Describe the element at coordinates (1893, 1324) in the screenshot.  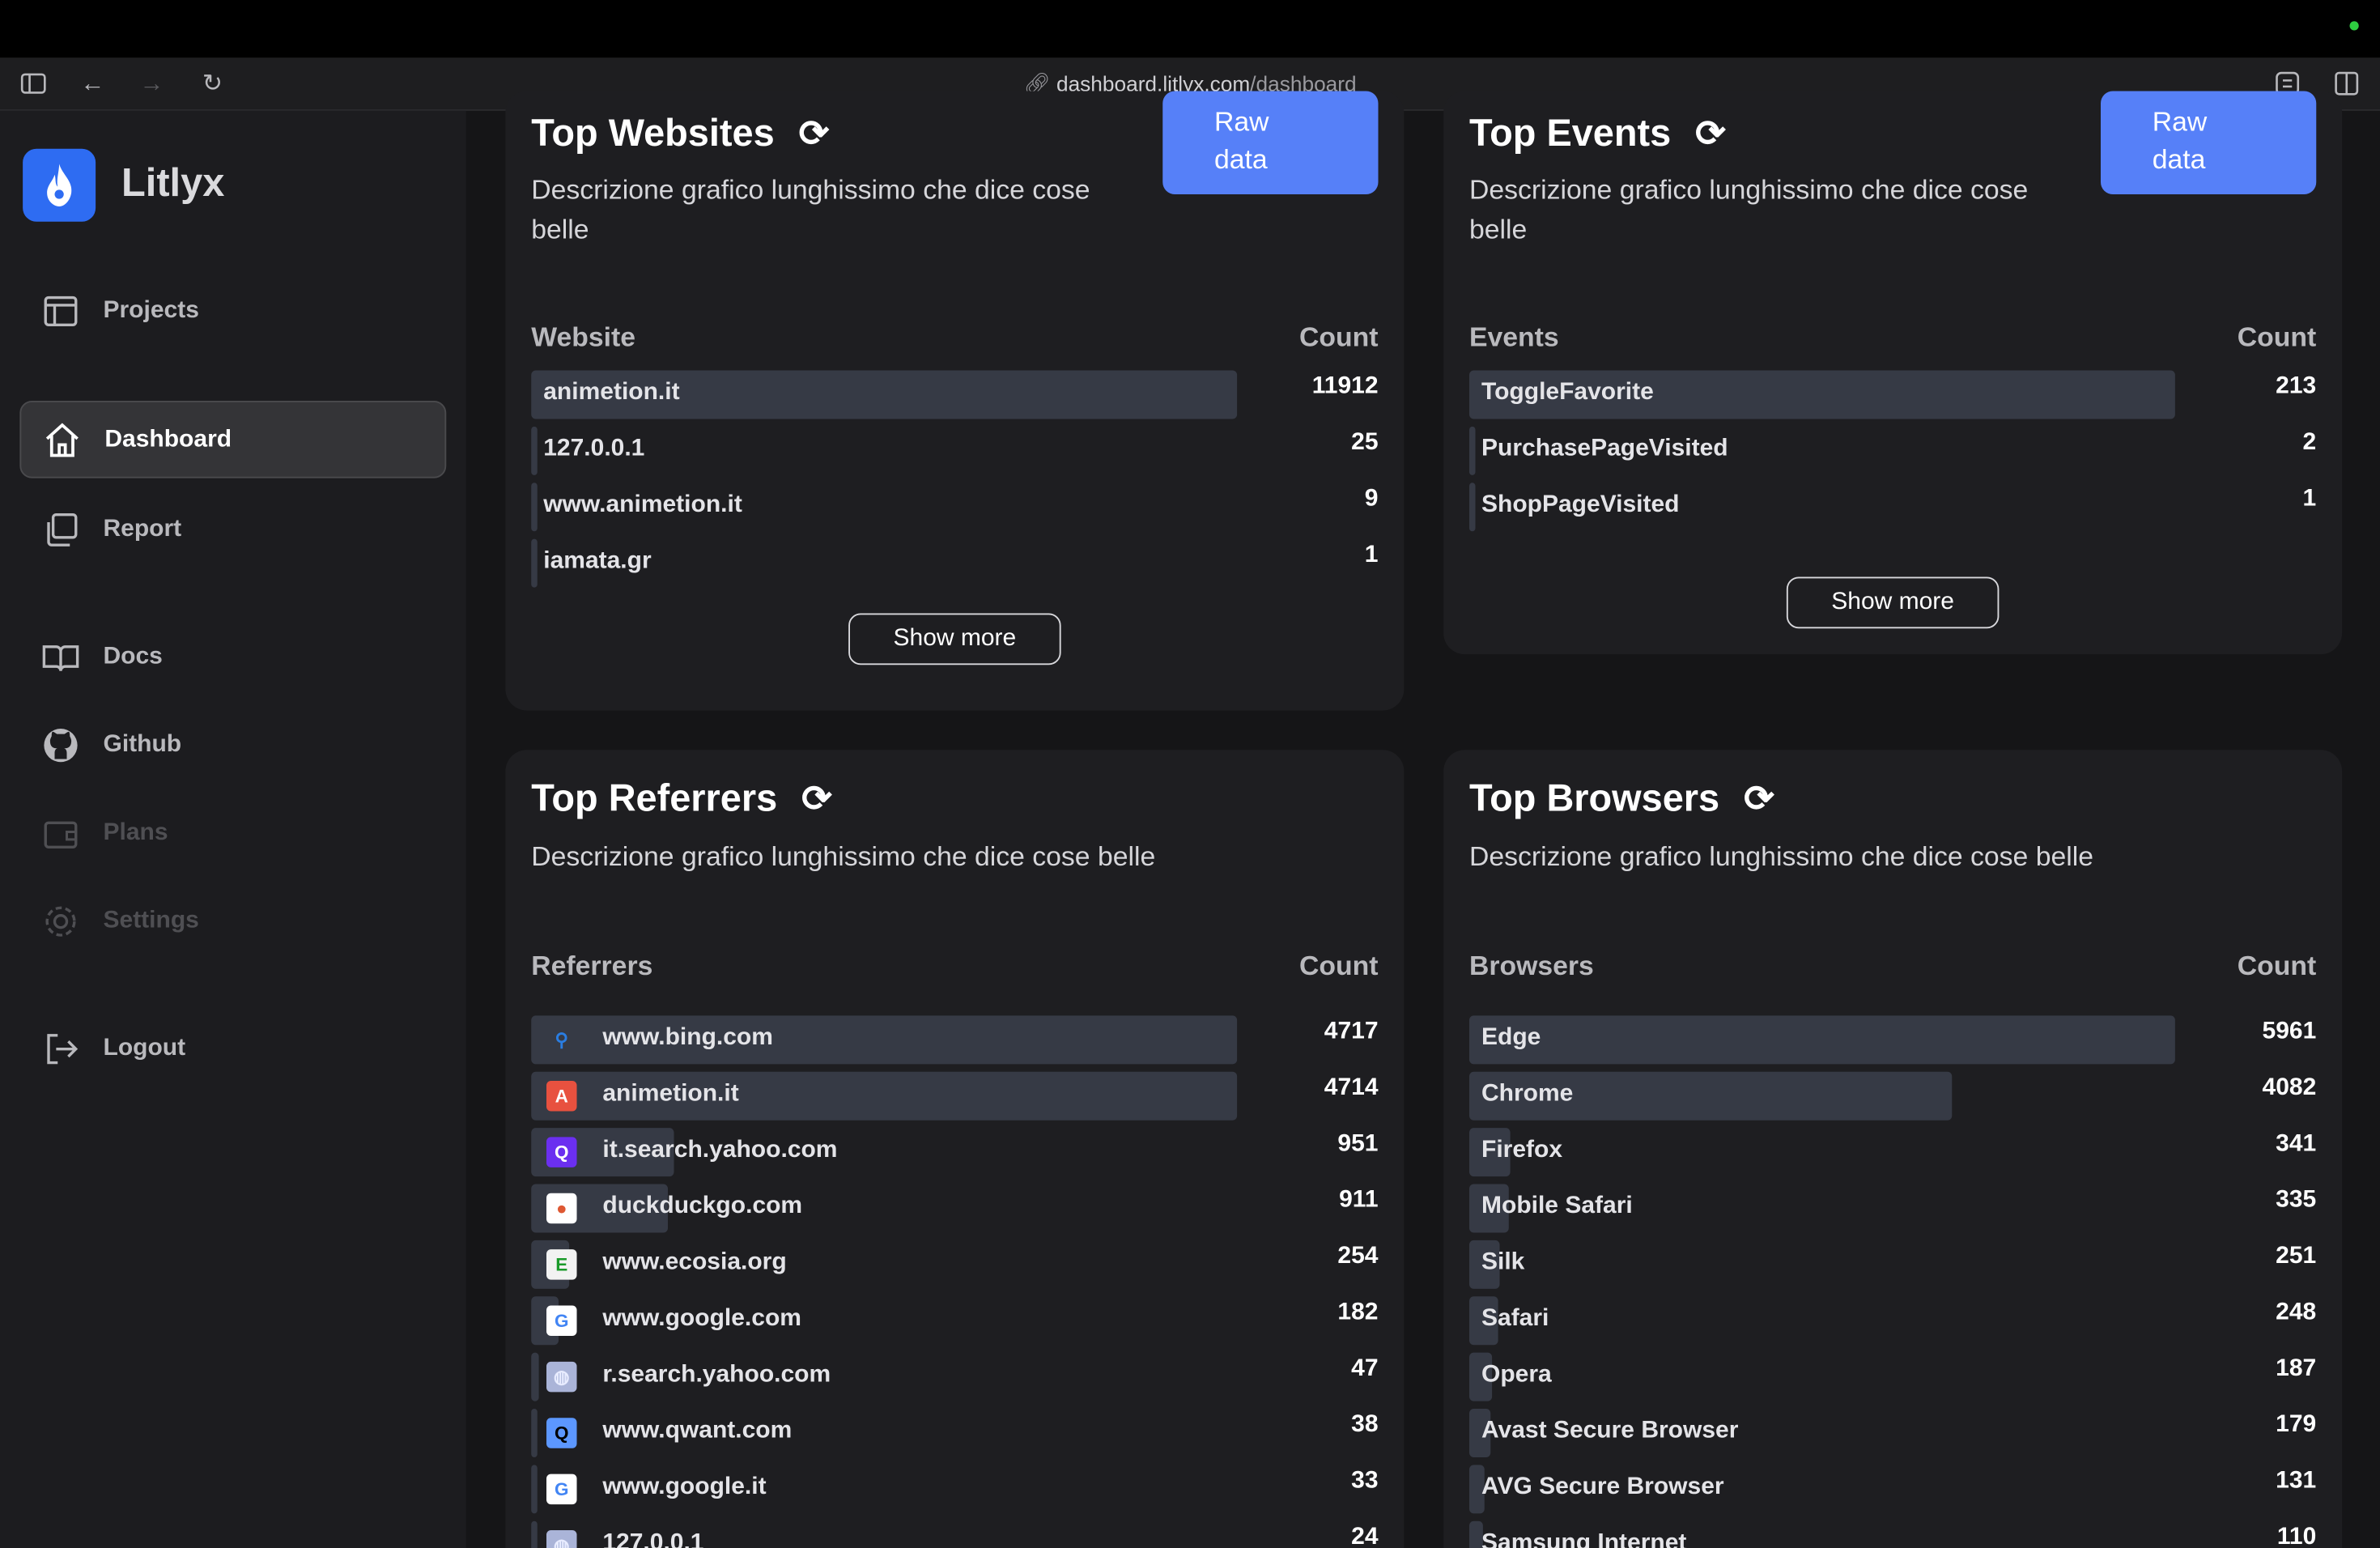
I see `table-row: Safari 248` at that location.